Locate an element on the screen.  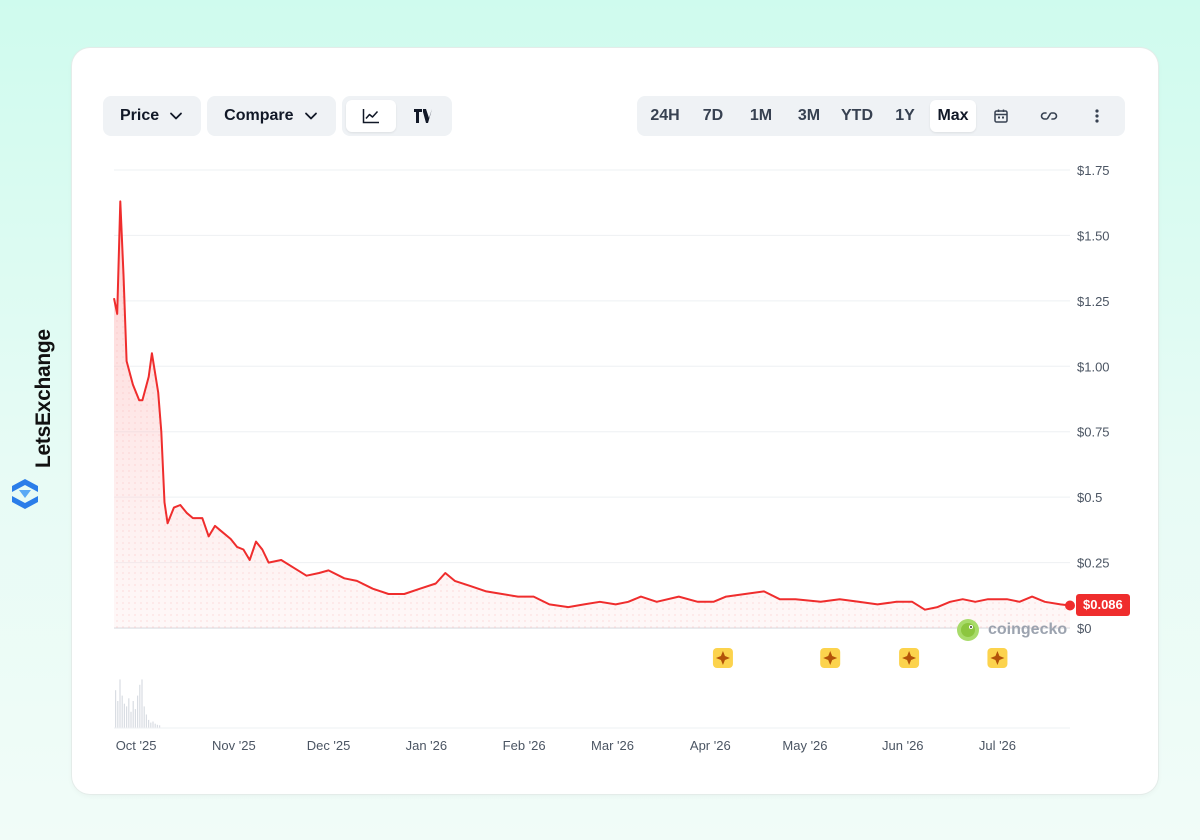
y-tick-label: $1.00 is located at coordinates (1093, 366).